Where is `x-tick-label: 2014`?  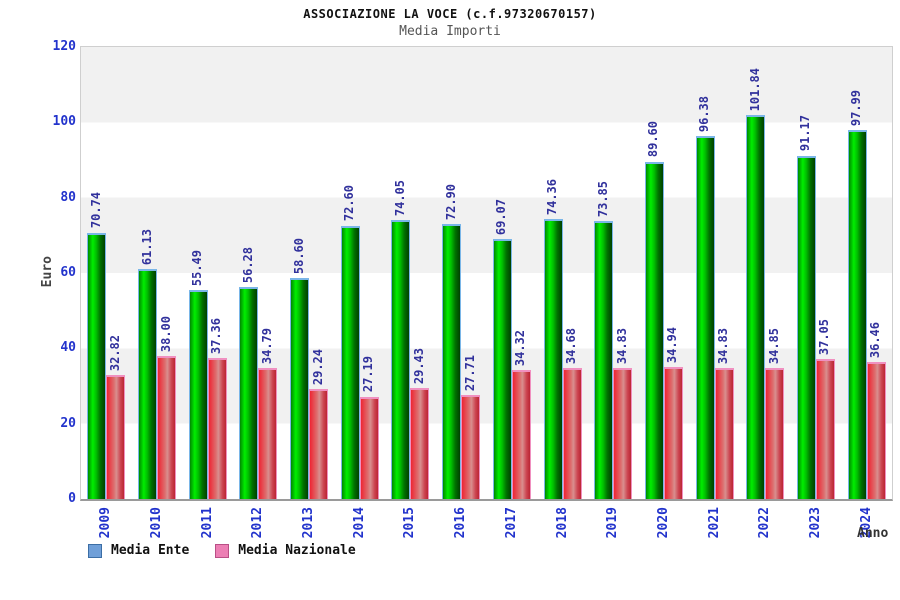
x-tick-label: 2014 is located at coordinates (359, 523).